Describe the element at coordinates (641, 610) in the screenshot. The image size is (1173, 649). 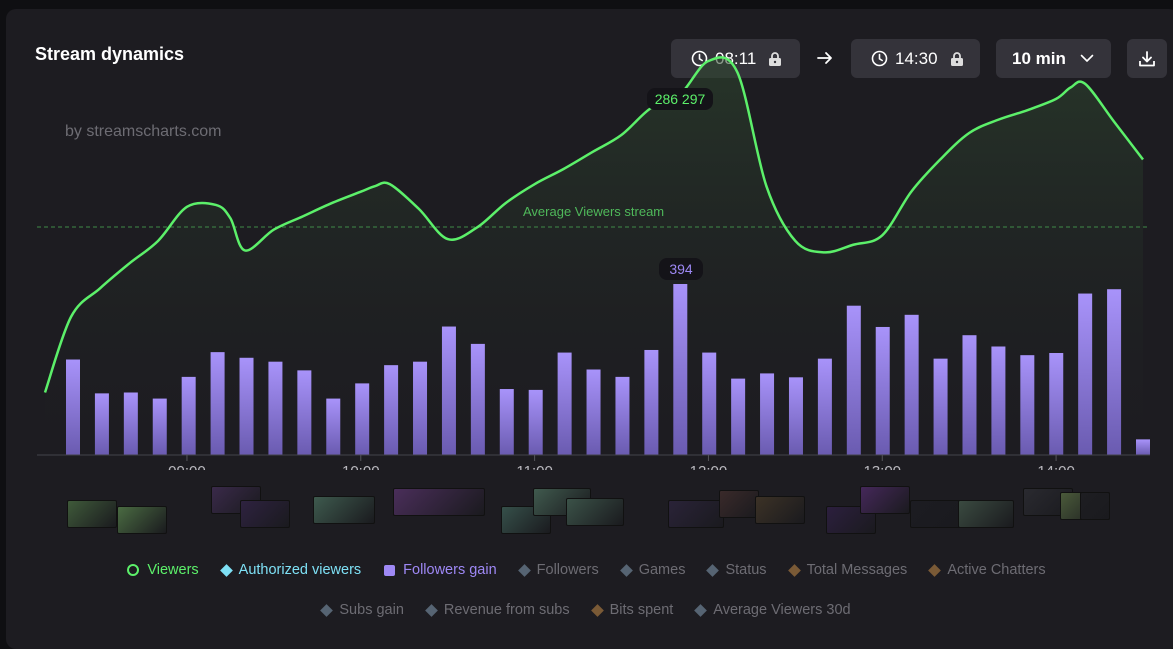
I see `legend-label: Bits spent` at that location.